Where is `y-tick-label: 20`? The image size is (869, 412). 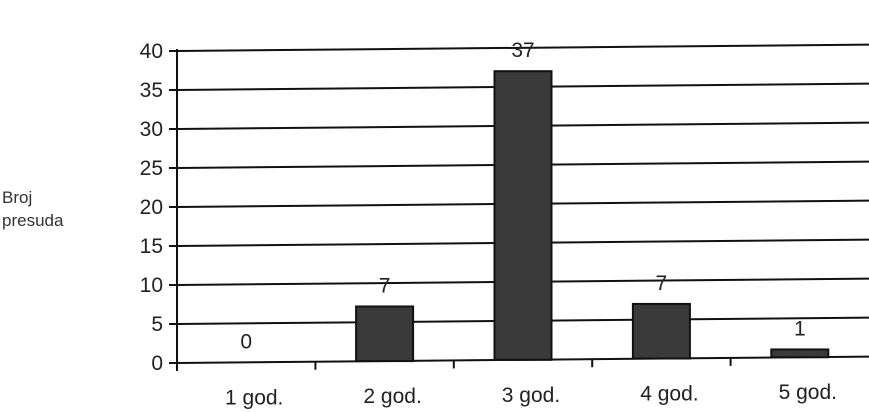
y-tick-label: 20 is located at coordinates (151, 207).